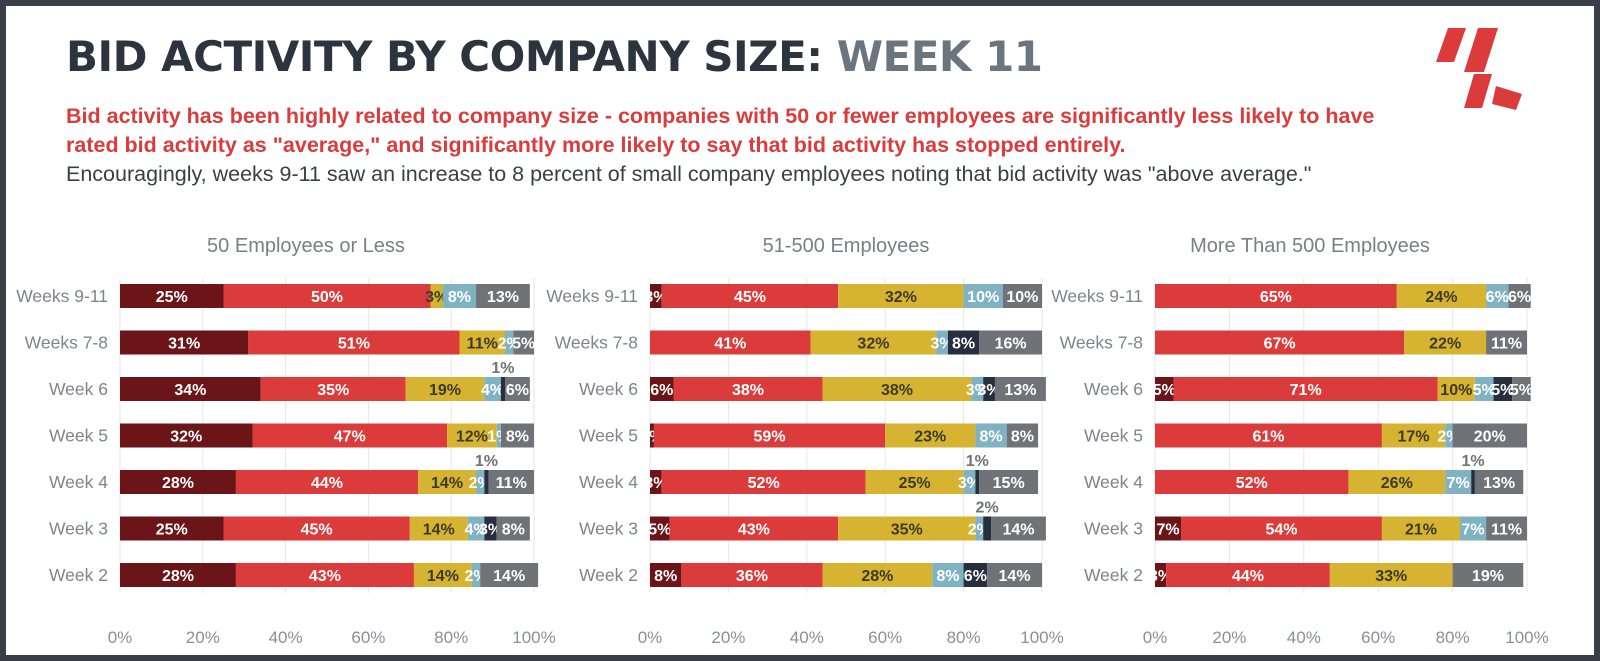  I want to click on title-accent: WEEK 11, so click(939, 56).